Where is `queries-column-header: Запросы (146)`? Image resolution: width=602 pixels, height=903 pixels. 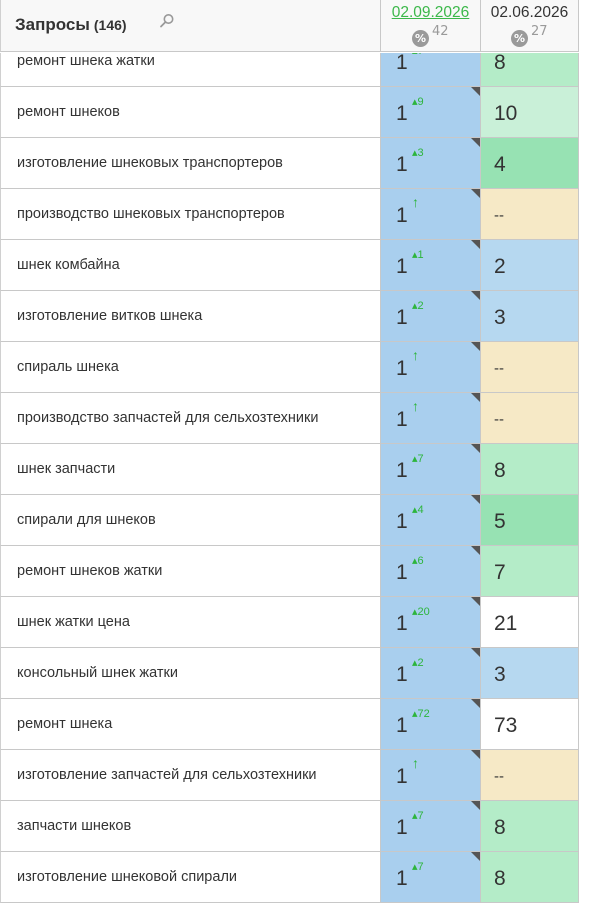
queries-column-header: Запросы (146) is located at coordinates (190, 26).